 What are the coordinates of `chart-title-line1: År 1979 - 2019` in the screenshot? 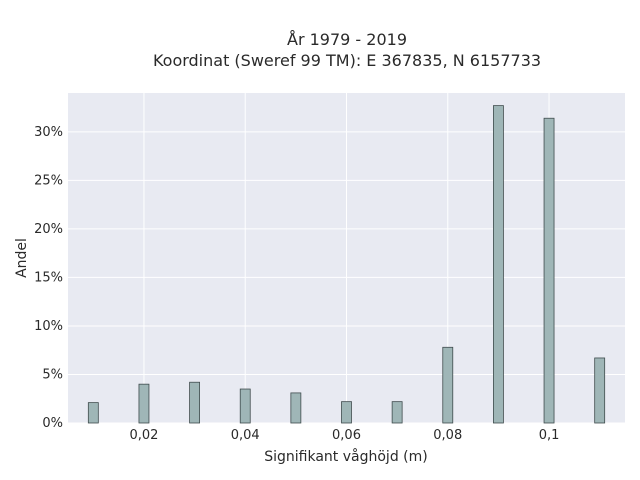 It's located at (347, 39).